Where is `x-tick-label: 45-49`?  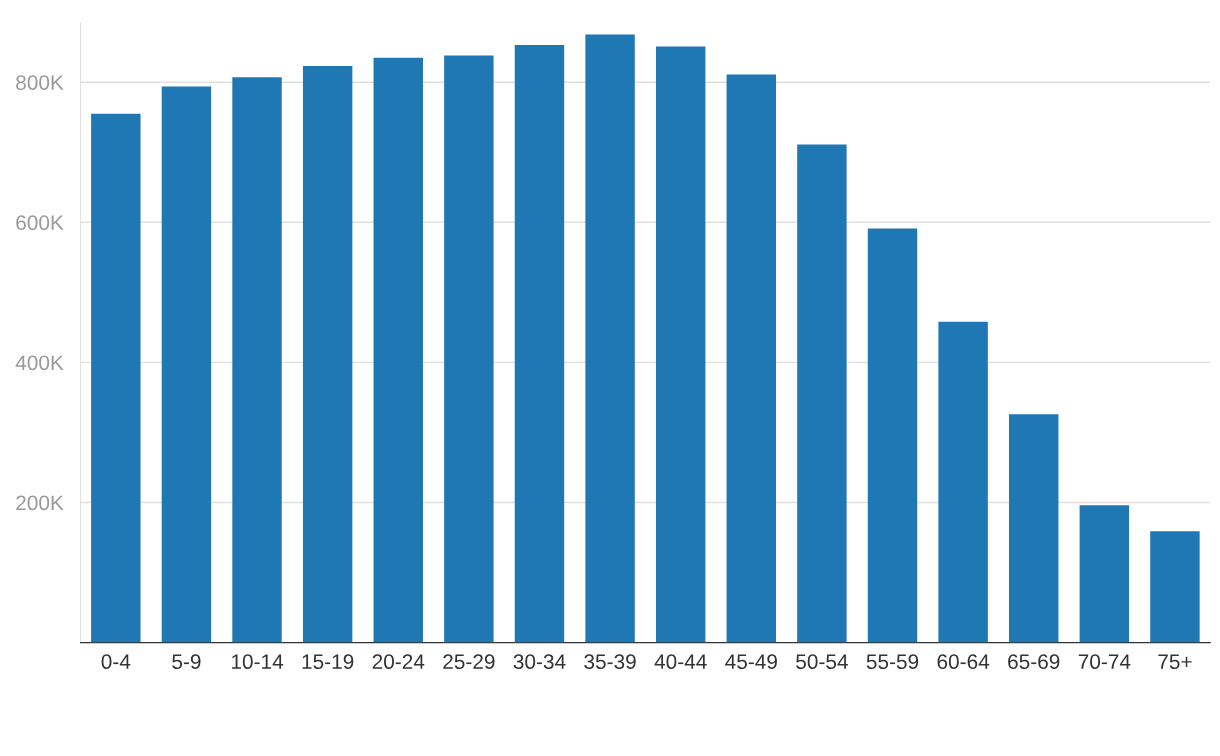 x-tick-label: 45-49 is located at coordinates (751, 662).